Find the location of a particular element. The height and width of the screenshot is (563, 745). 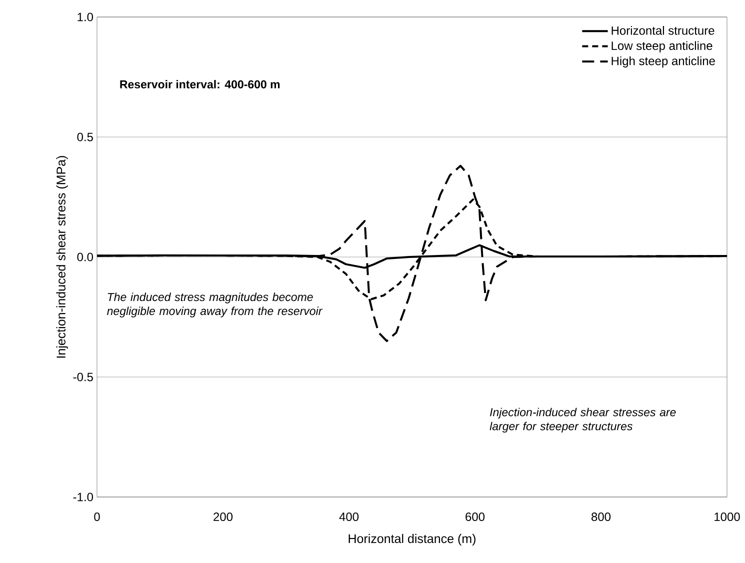

legend-label: Horizontal structure is located at coordinates (663, 30).